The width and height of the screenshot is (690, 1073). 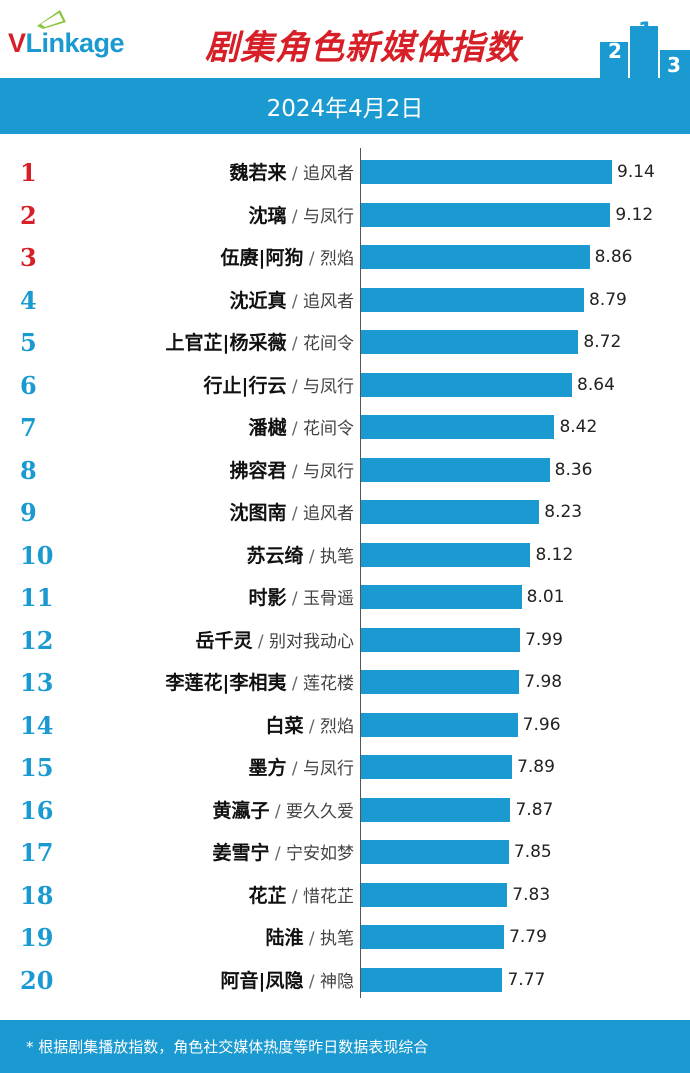 I want to click on category-label: 苏云绮 / 执笔, so click(x=300, y=554).